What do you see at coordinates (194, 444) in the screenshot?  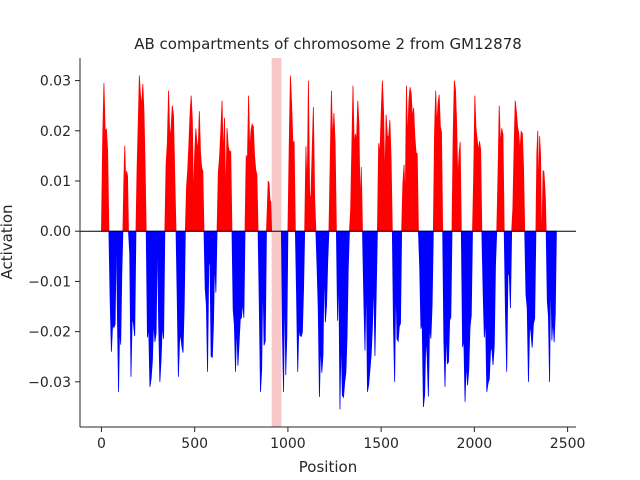 I see `x-tick-label: 500` at bounding box center [194, 444].